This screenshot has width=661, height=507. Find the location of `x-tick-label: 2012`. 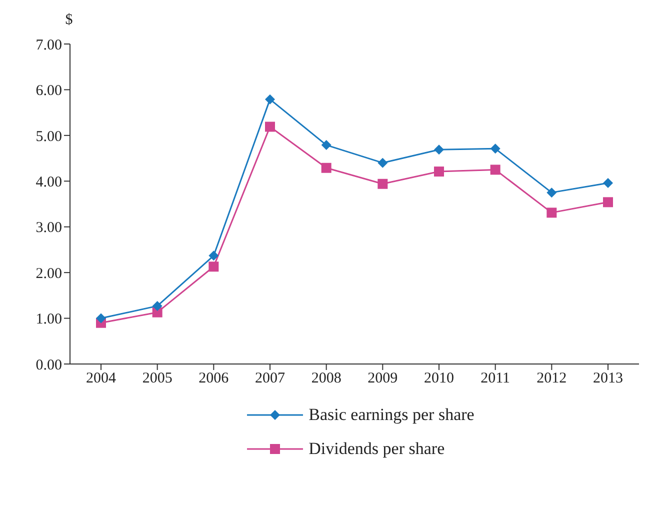

x-tick-label: 2012 is located at coordinates (551, 378).